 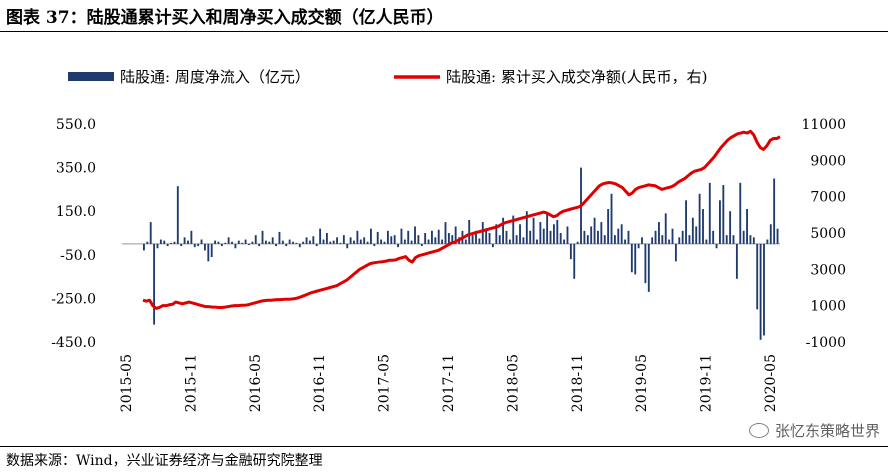 What do you see at coordinates (828, 270) in the screenshot?
I see `right-tick-label: 3000` at bounding box center [828, 270].